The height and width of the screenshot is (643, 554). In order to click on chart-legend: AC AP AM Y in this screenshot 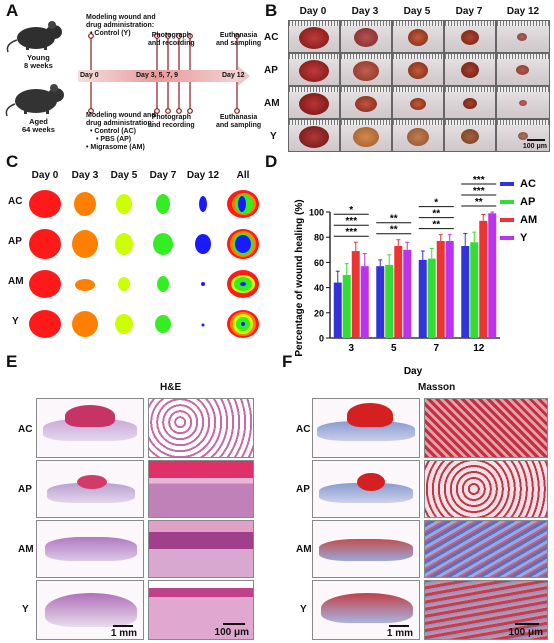, I will do `click(518, 211)`.